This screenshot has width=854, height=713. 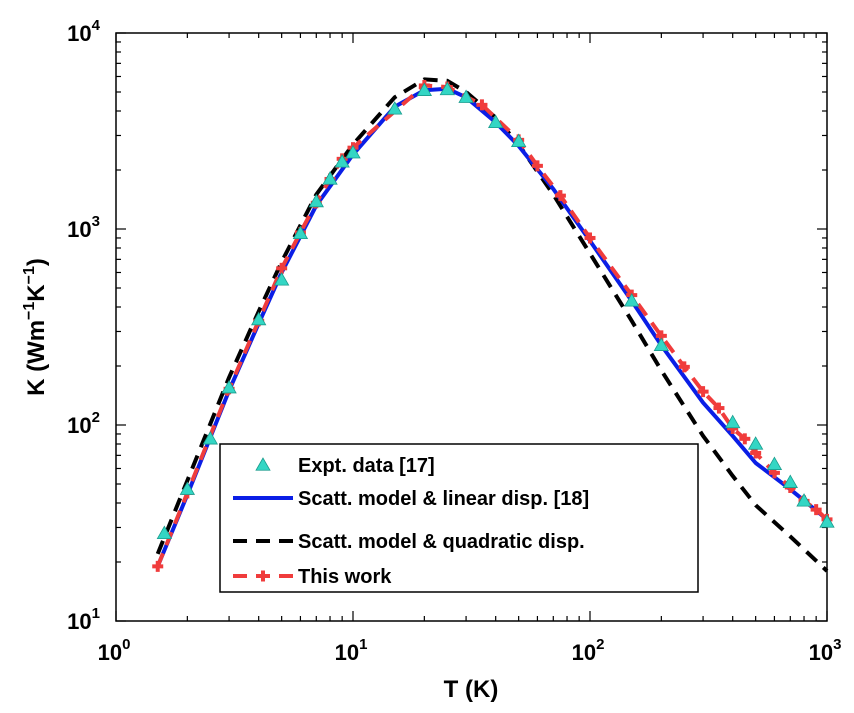 I want to click on legend-entry: Scatt. model & linear disp. [18], so click(x=411, y=499).